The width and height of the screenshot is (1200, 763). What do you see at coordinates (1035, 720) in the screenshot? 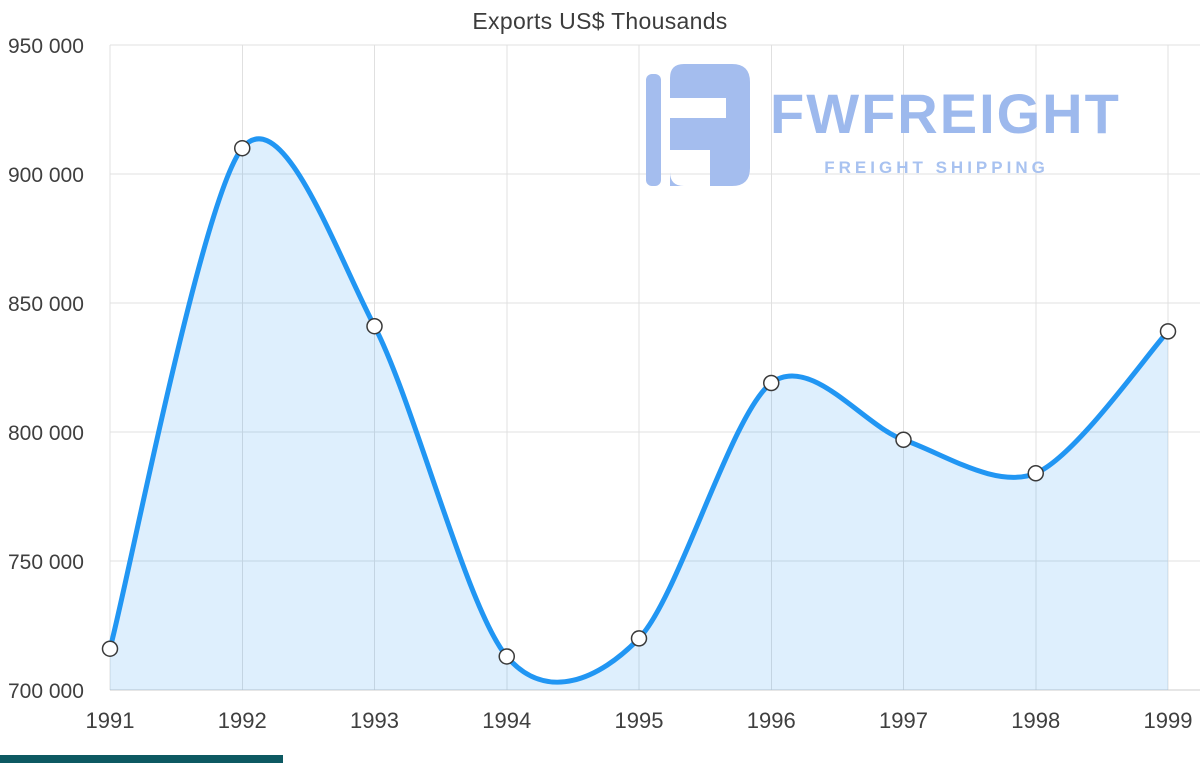
I see `x-tick-label: 1998` at bounding box center [1035, 720].